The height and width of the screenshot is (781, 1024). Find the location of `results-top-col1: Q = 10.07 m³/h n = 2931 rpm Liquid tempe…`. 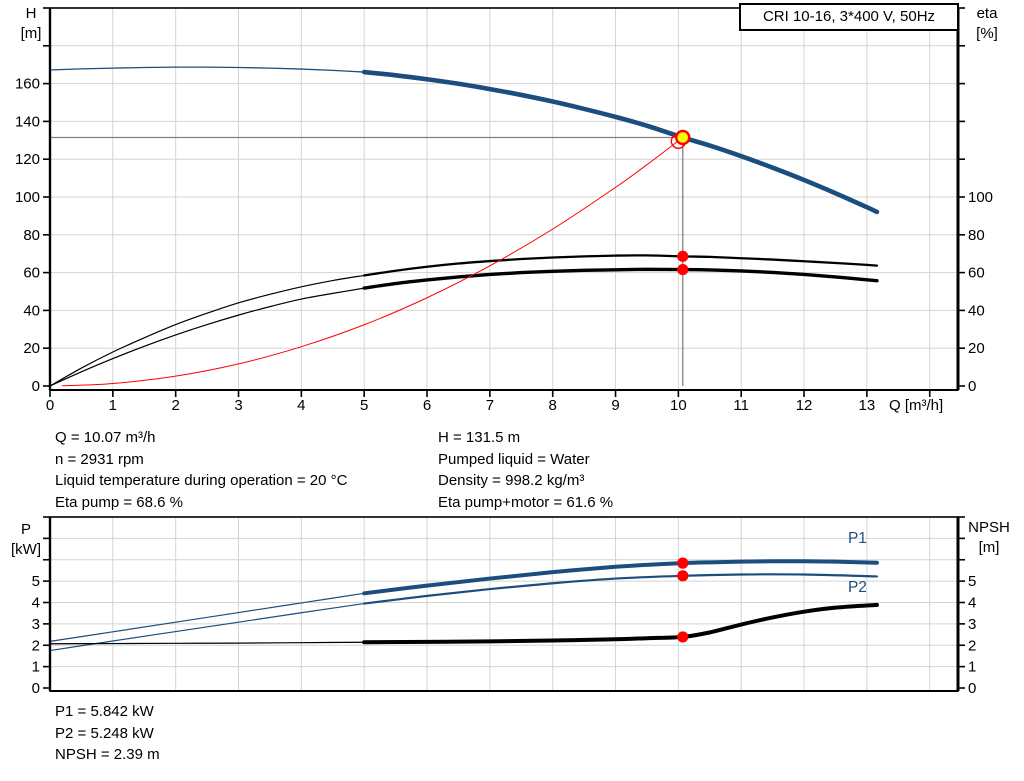

results-top-col1: Q = 10.07 m³/h n = 2931 rpm Liquid tempe… is located at coordinates (201, 470).